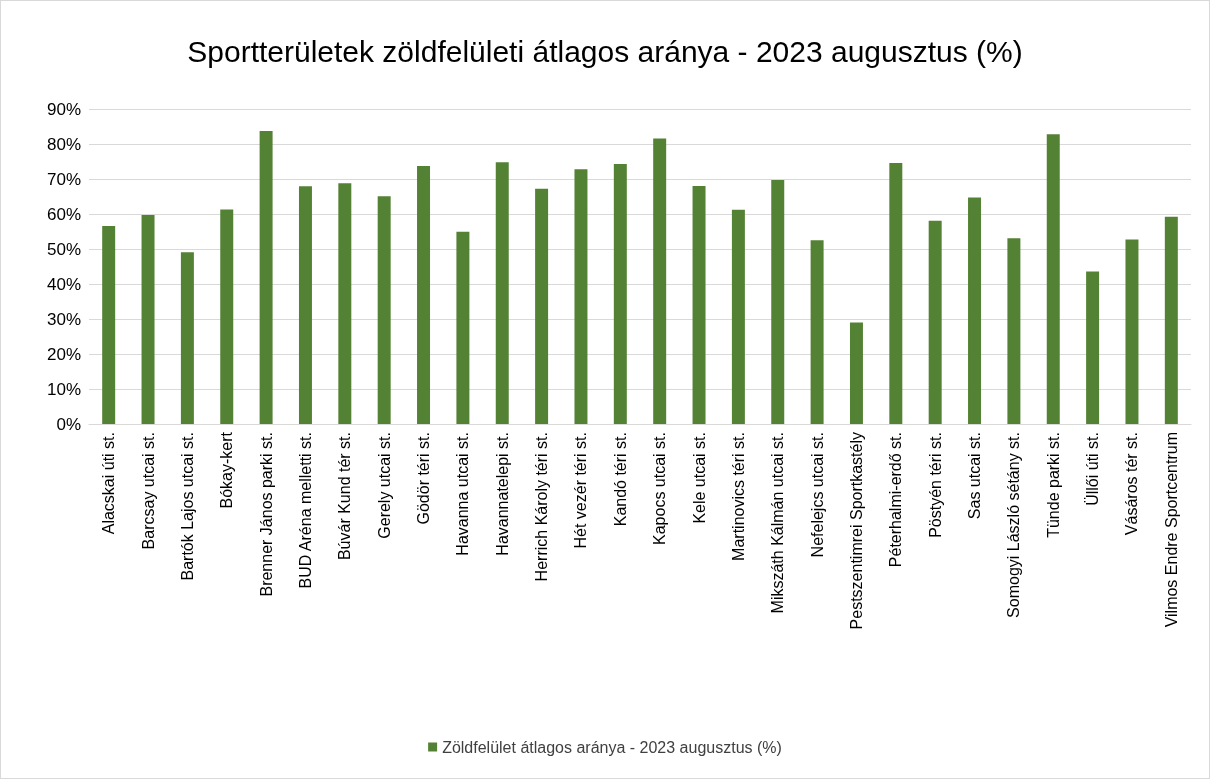 The height and width of the screenshot is (779, 1210). I want to click on x-tick-label: Gerely utcai st., so click(384, 485).